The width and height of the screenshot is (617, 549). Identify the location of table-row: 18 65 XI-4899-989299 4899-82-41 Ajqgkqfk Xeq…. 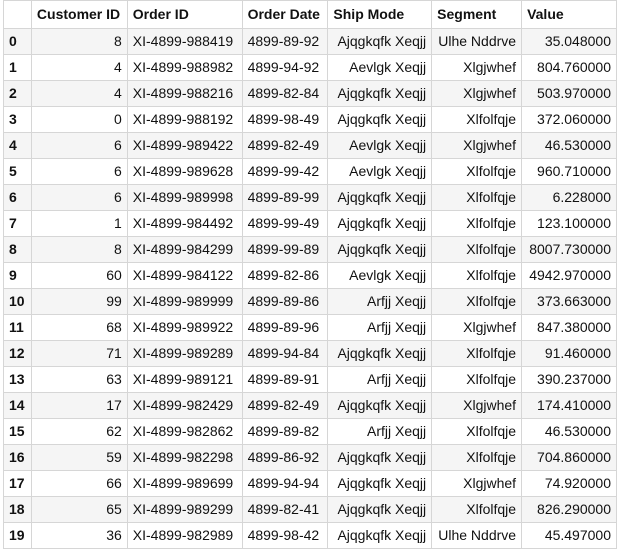
(310, 509).